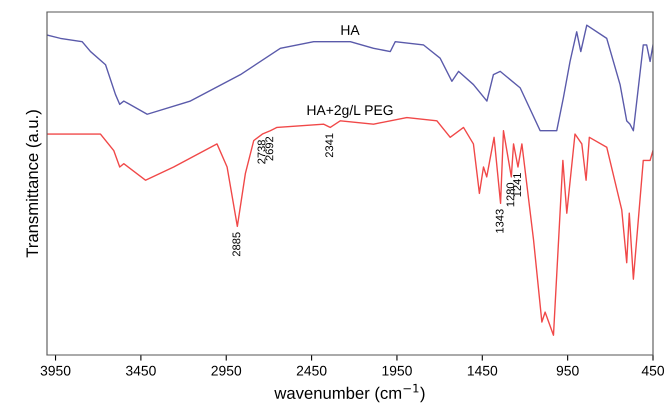 This screenshot has height=416, width=667. What do you see at coordinates (236, 244) in the screenshot?
I see `annotation: 2885` at bounding box center [236, 244].